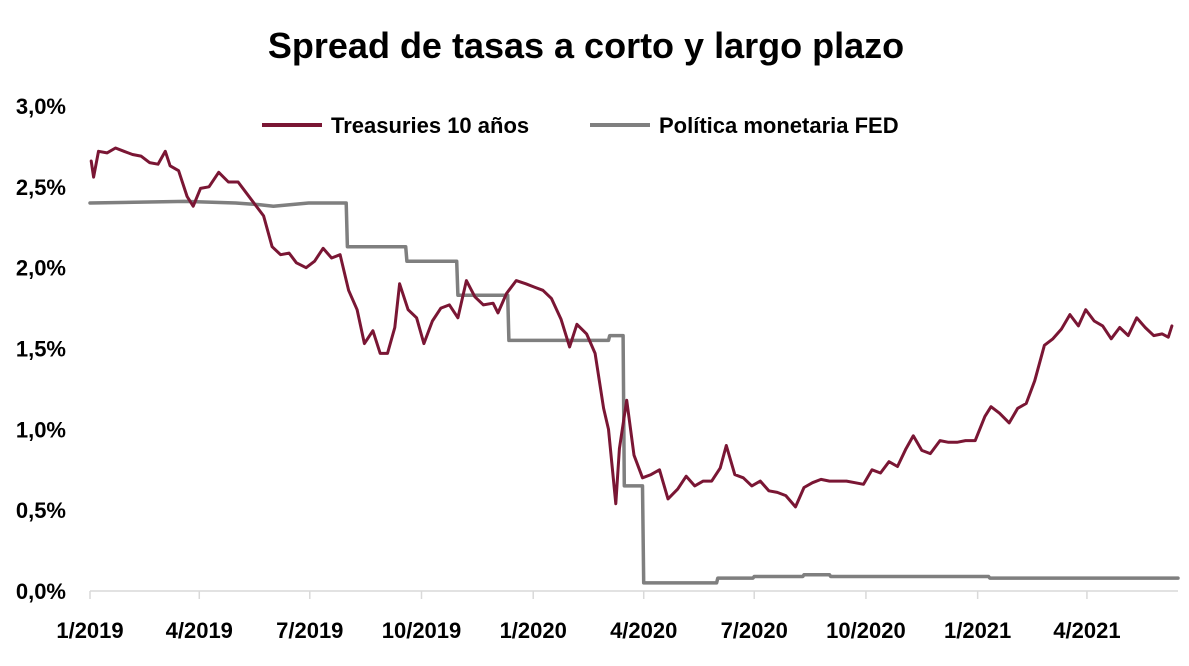  Describe the element at coordinates (199, 630) in the screenshot. I see `x-tick-label: 4/2019` at that location.